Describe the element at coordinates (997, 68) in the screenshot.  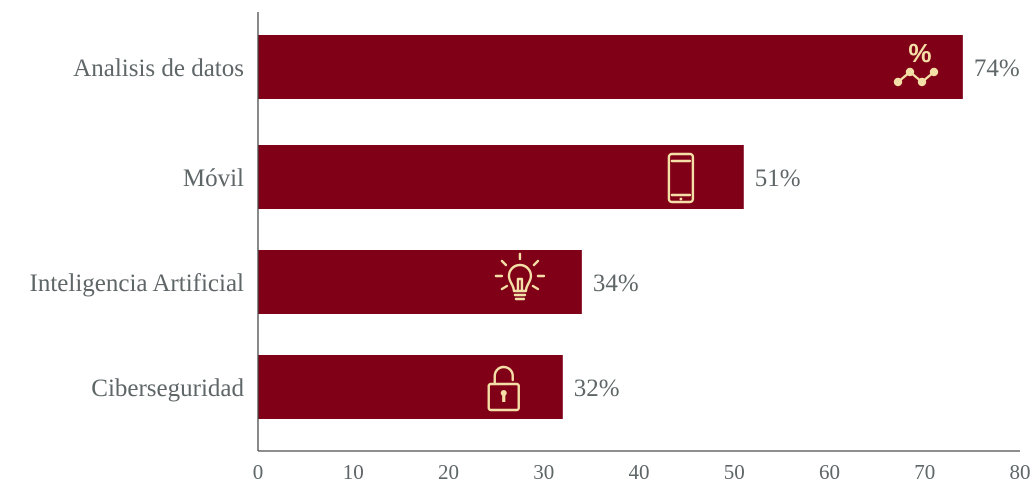
I see `value-label: 74%` at that location.